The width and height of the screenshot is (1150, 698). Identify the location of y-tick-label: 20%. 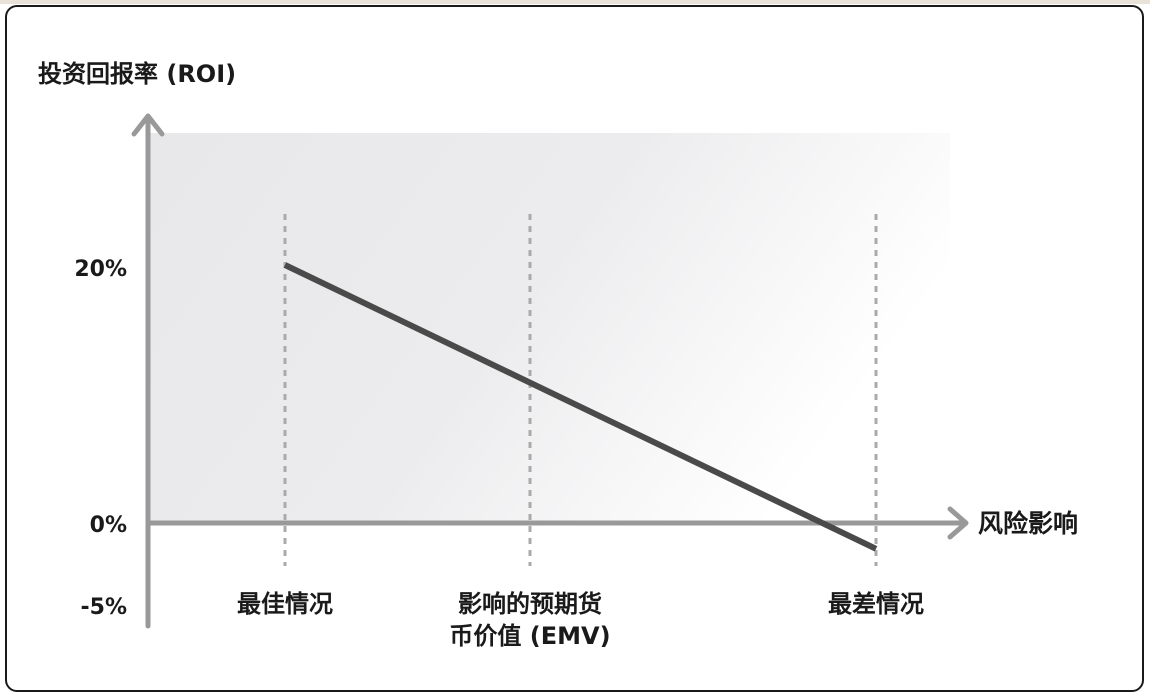
(100, 269).